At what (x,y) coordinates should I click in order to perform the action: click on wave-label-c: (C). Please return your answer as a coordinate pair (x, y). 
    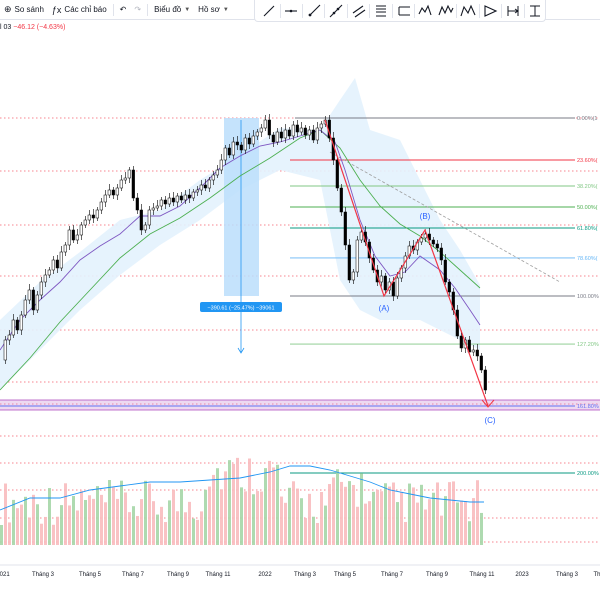
    Looking at the image, I should click on (489, 420).